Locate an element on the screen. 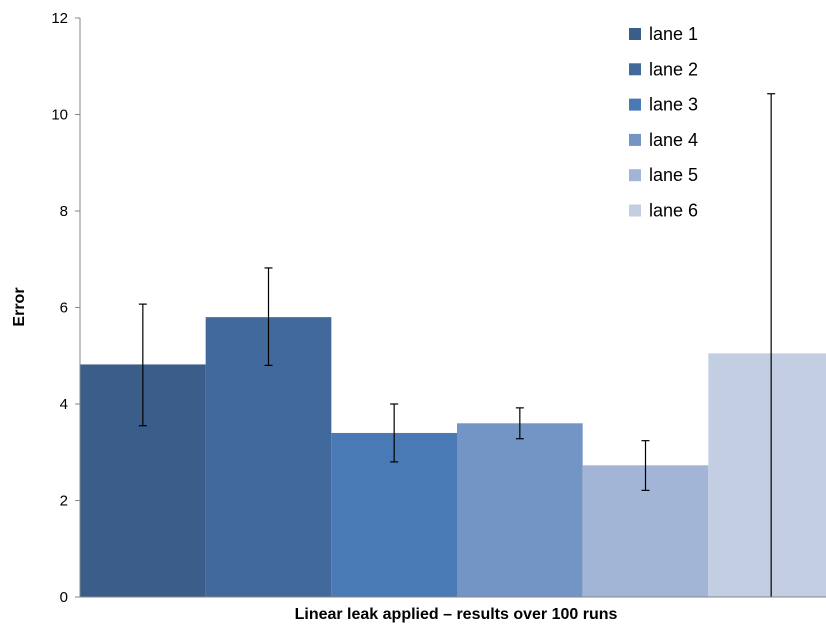 This screenshot has width=826, height=626. legend-label: lane 3 is located at coordinates (673, 105).